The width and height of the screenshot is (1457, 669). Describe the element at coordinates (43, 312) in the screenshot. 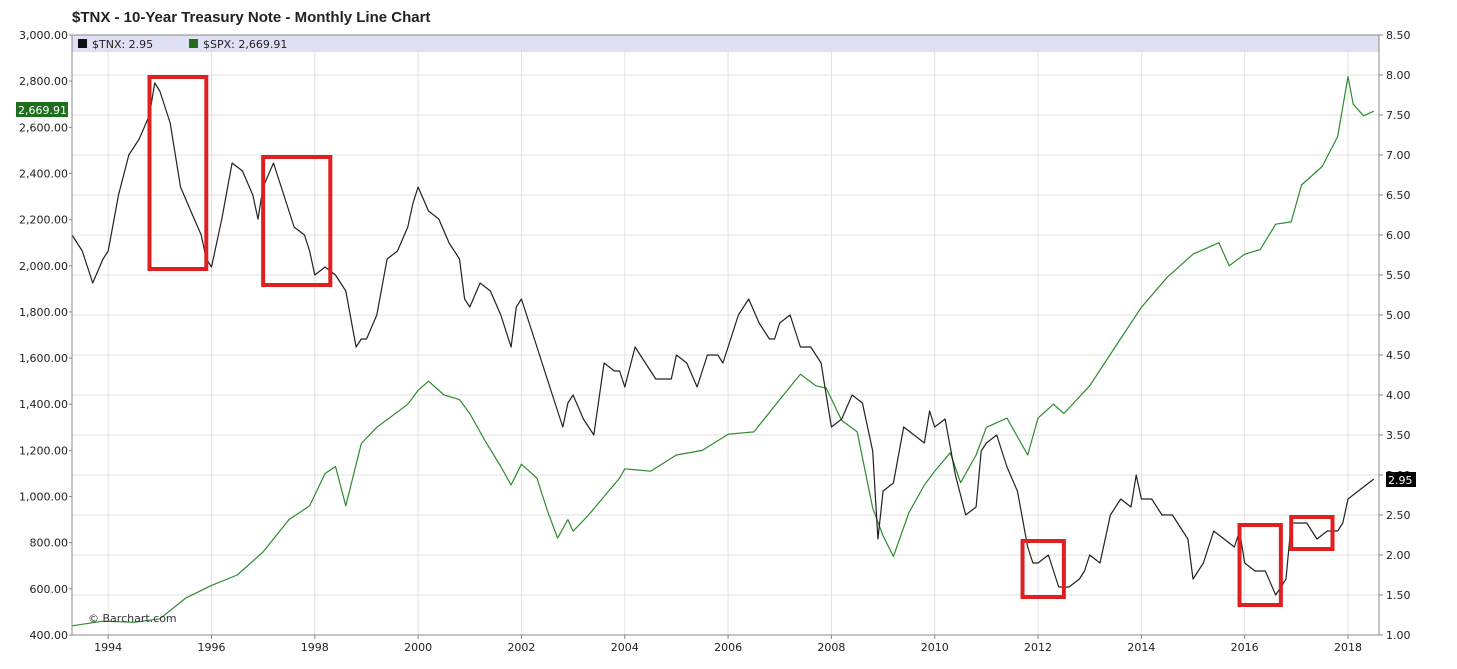

I see `left-tick-label: 1,800.00` at that location.